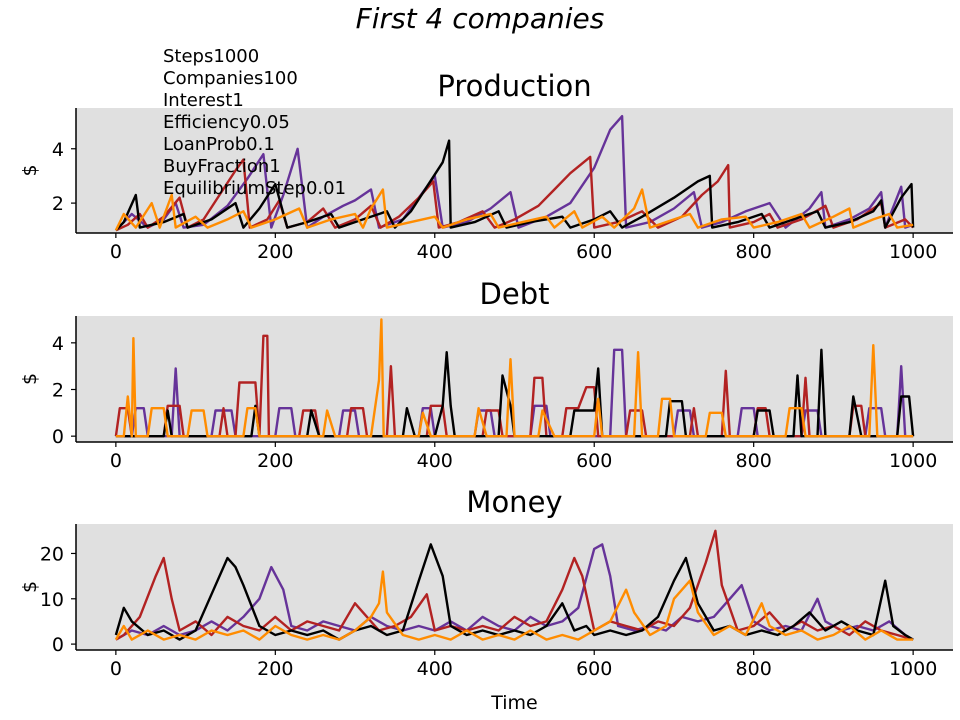 The height and width of the screenshot is (720, 960). I want to click on production-purple-series-line, so click(514, 173).